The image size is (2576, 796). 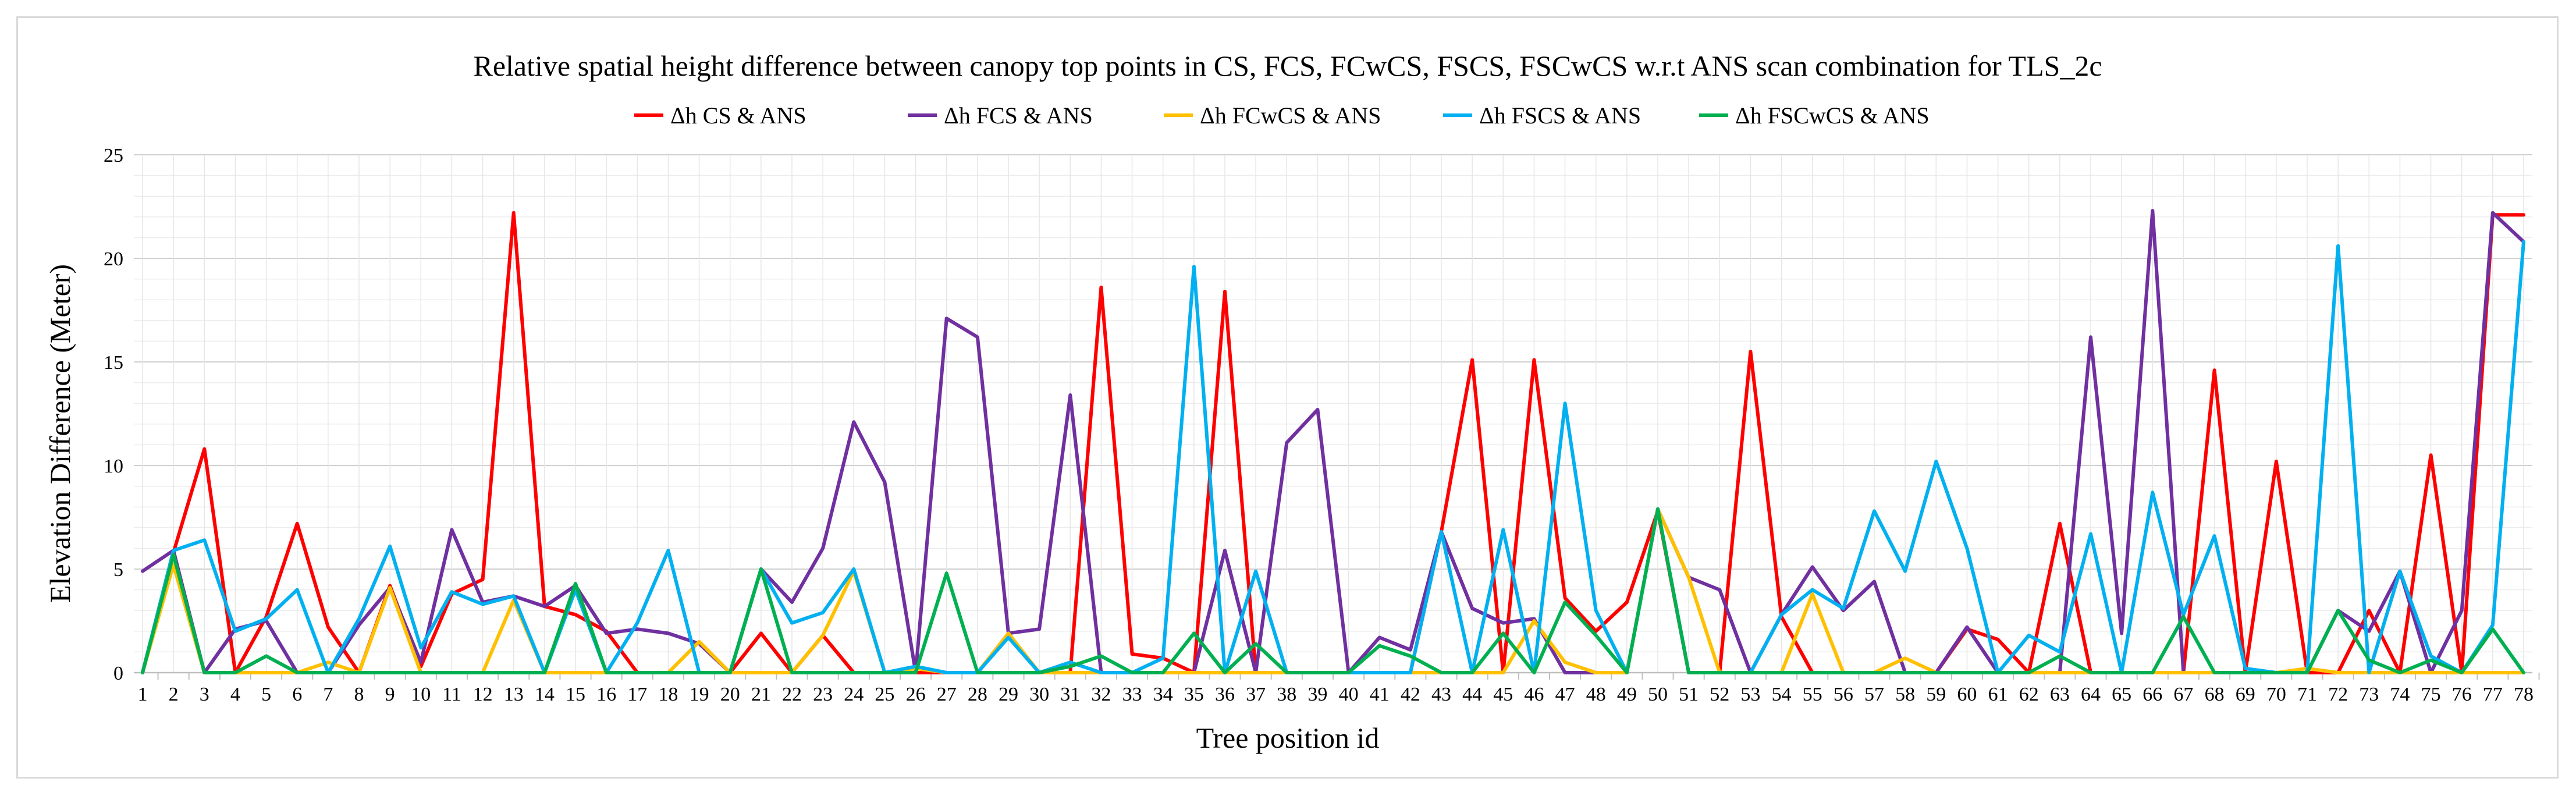 I want to click on legend-item-2: Δh FCS & ANS, so click(x=1000, y=115).